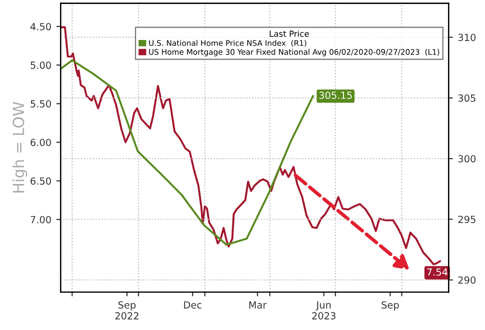  I want to click on y-tick-label: 5.00, so click(40, 65).